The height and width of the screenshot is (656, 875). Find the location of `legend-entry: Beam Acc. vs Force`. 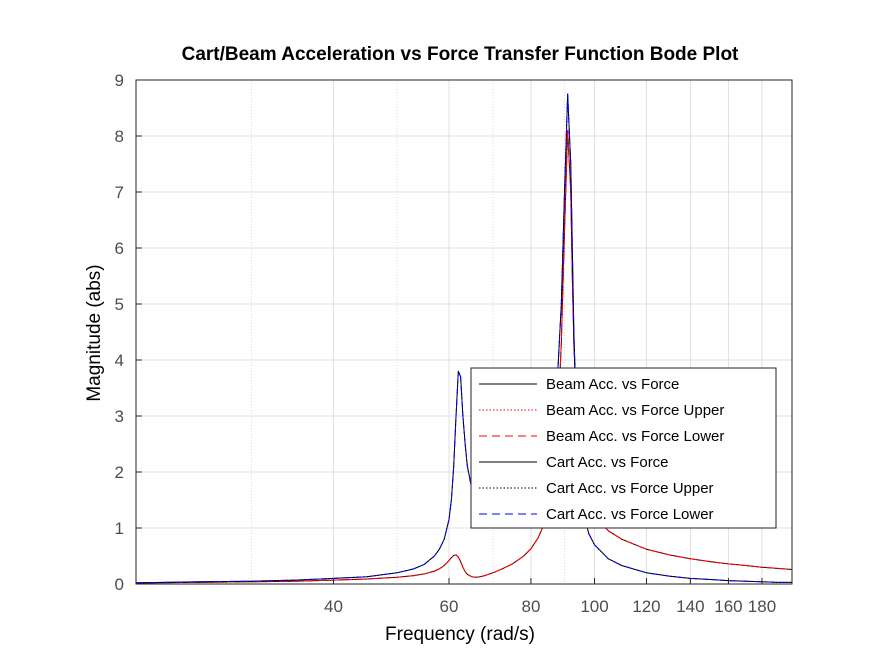

legend-entry: Beam Acc. vs Force is located at coordinates (612, 384).